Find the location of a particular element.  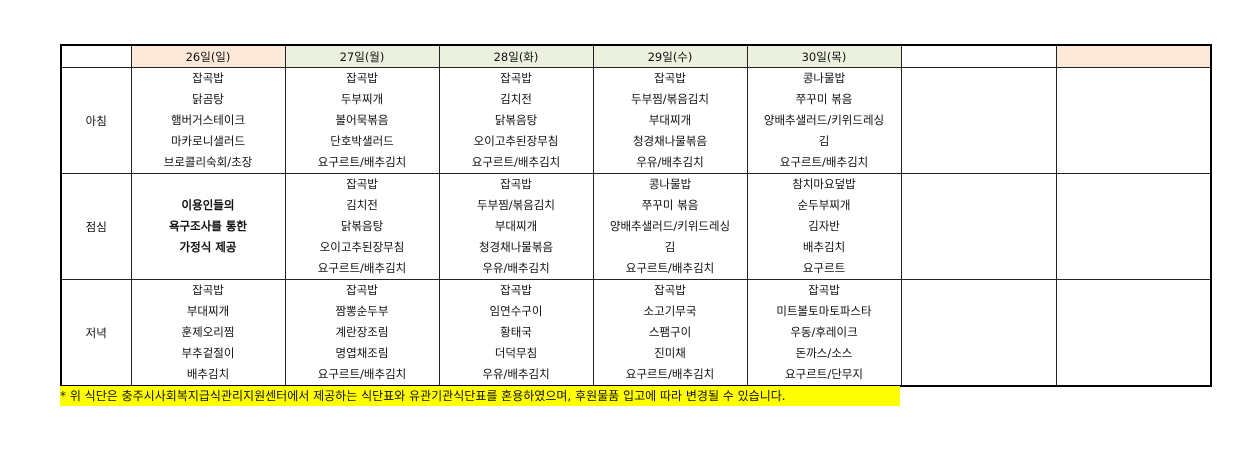

menu-item: 더덕무침 is located at coordinates (516, 353).